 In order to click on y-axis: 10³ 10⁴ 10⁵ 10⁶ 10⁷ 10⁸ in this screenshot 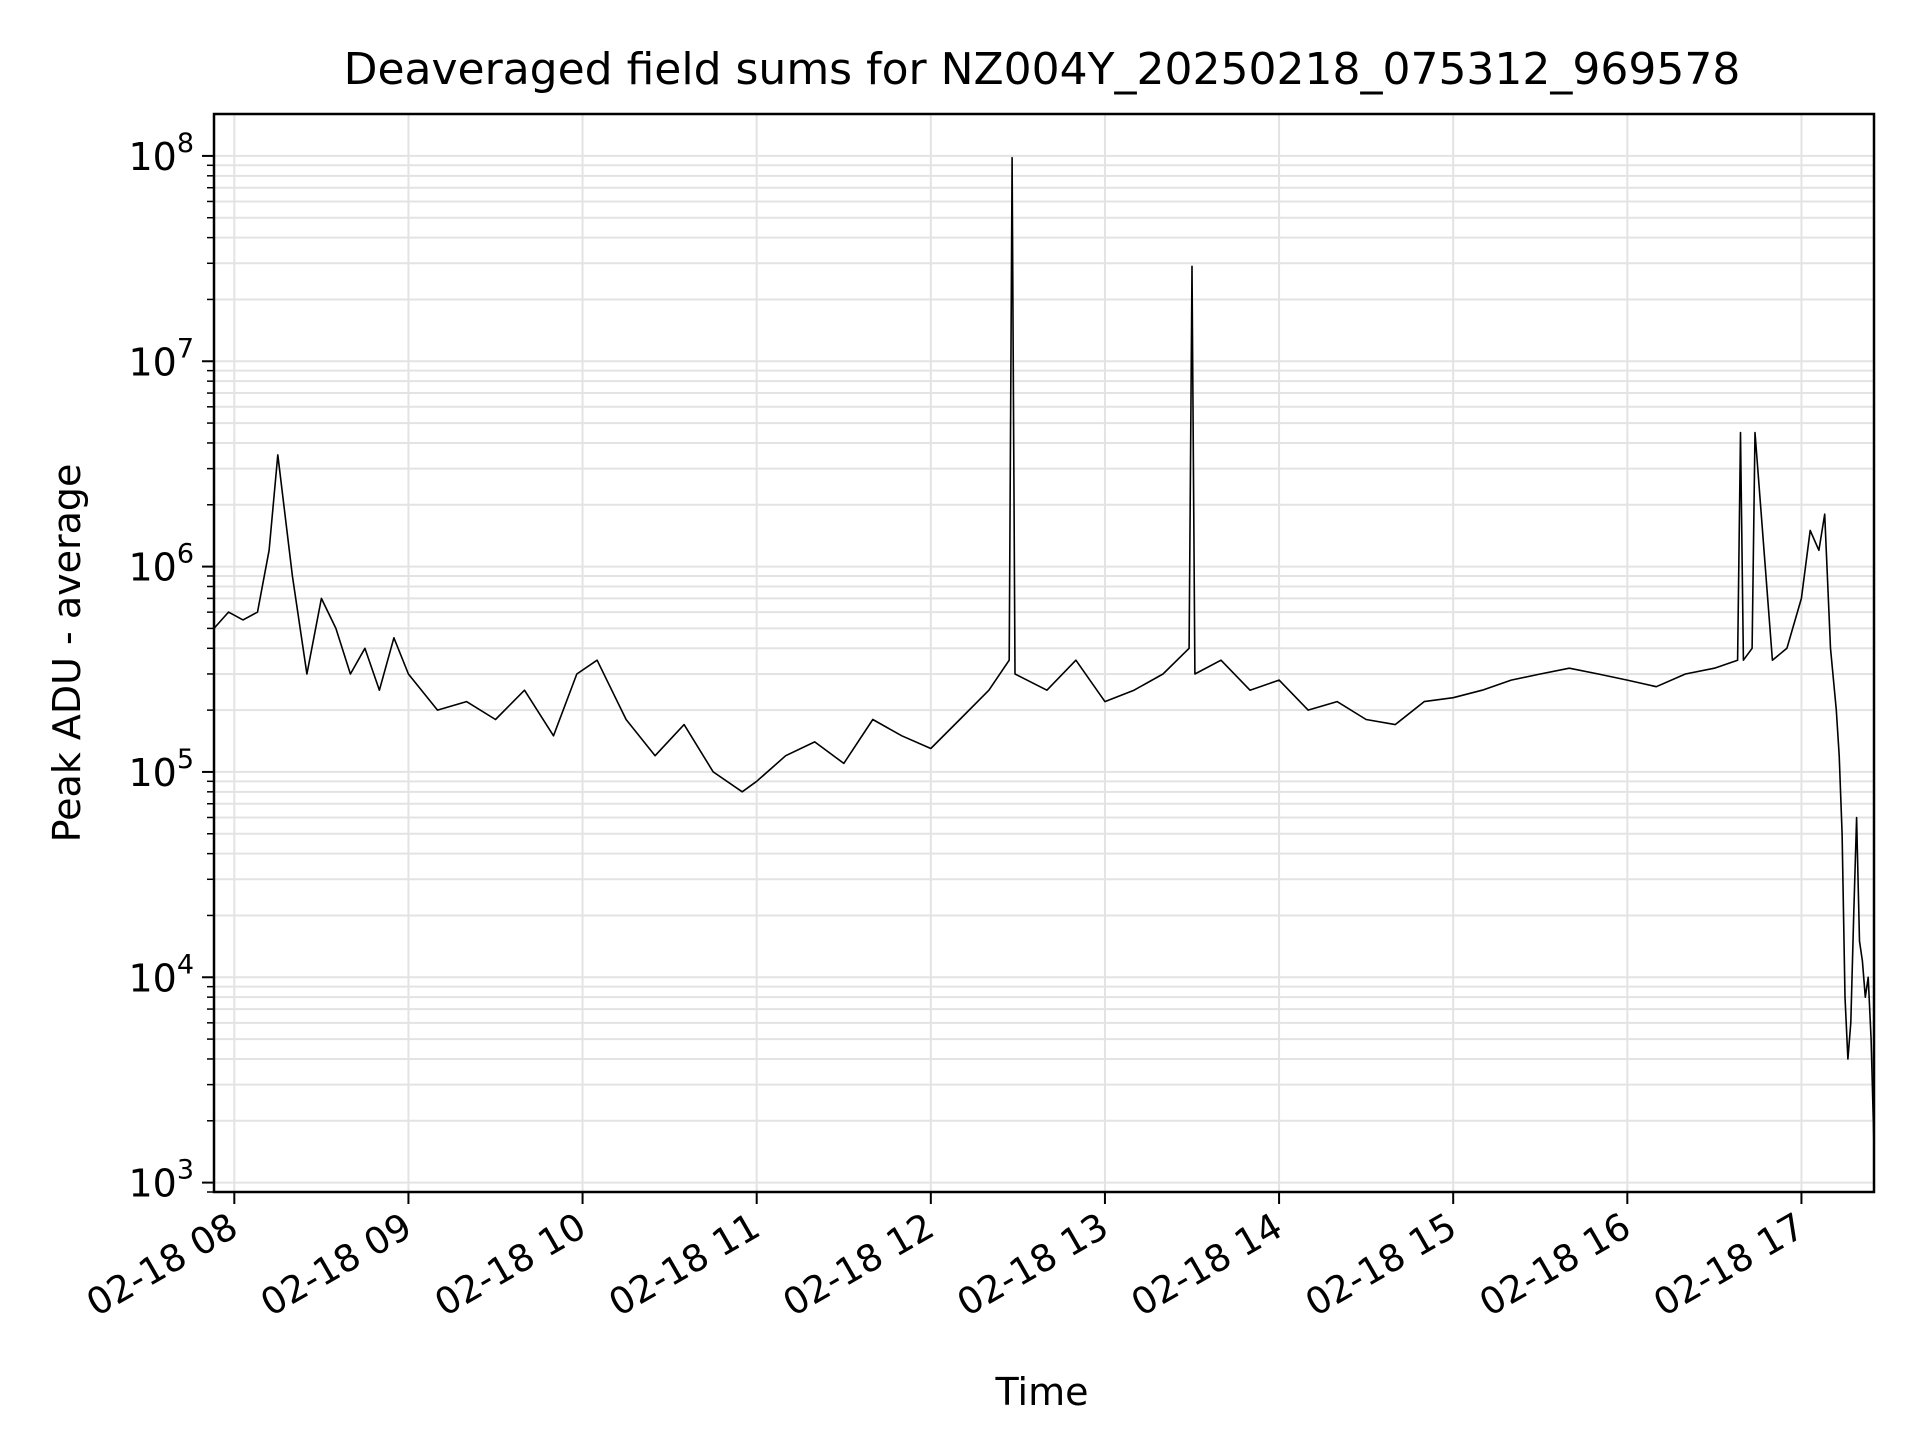, I will do `click(171, 667)`.